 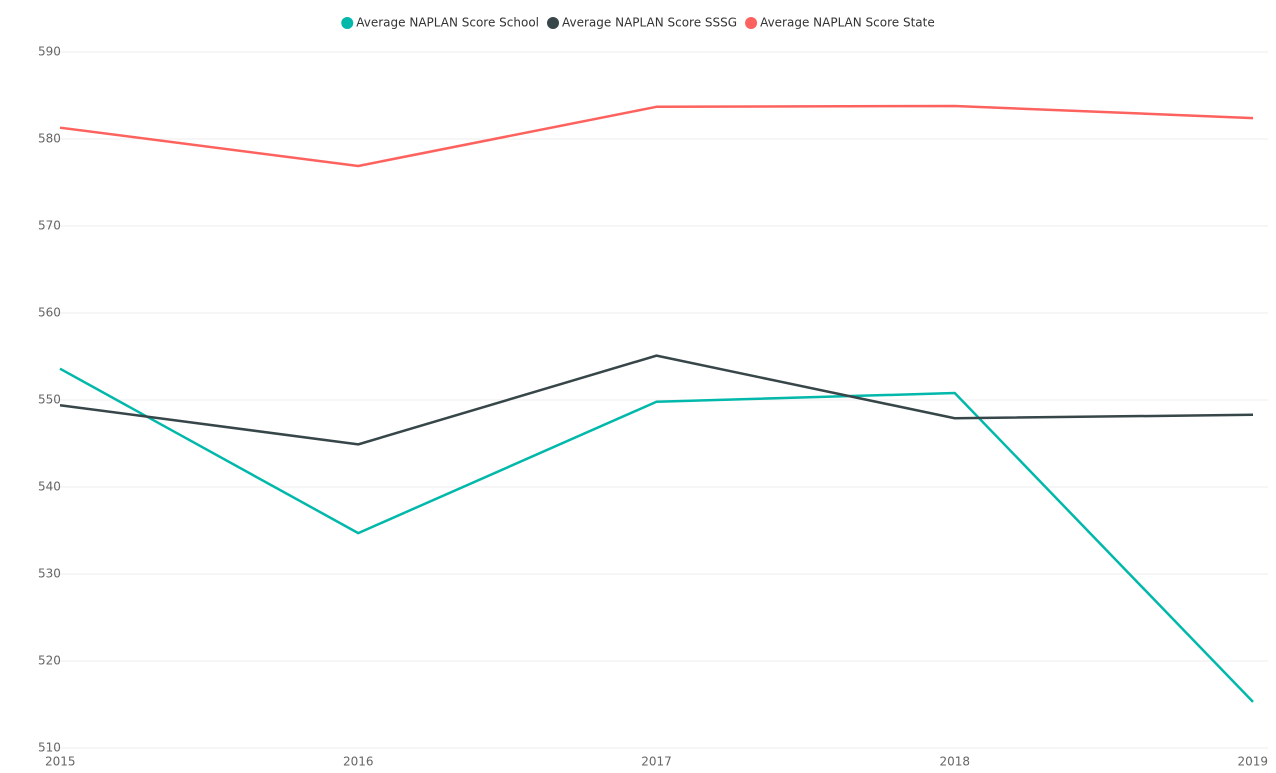 What do you see at coordinates (49, 139) in the screenshot?
I see `y-tick-label: 580` at bounding box center [49, 139].